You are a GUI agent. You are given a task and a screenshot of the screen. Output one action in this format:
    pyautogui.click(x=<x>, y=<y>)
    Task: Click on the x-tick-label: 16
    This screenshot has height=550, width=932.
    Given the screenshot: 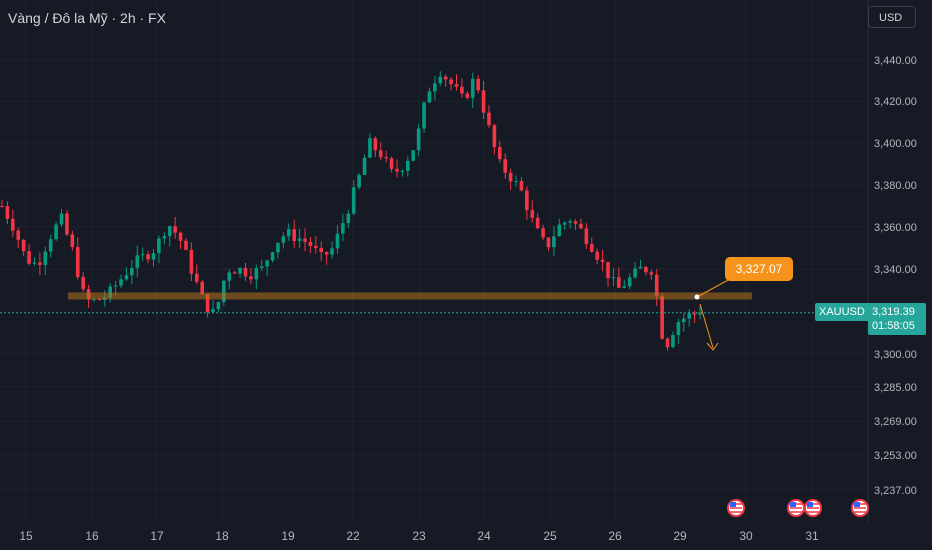 What is the action you would take?
    pyautogui.click(x=92, y=536)
    